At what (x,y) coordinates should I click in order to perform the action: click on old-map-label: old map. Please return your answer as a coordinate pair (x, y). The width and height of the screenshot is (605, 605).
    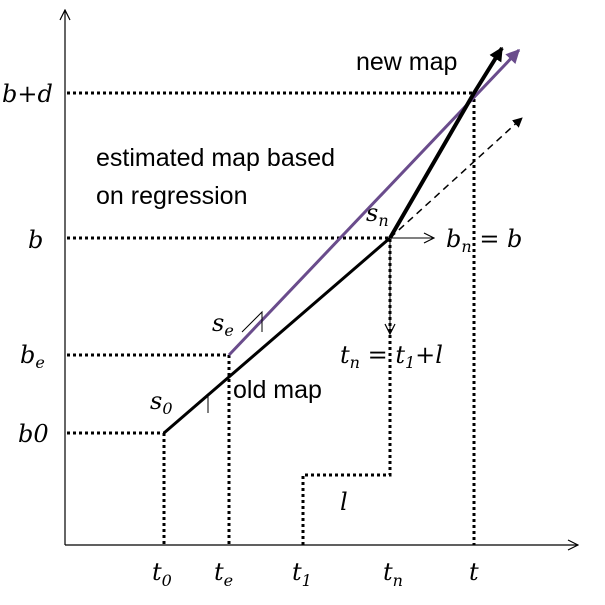
    Looking at the image, I should click on (277, 390).